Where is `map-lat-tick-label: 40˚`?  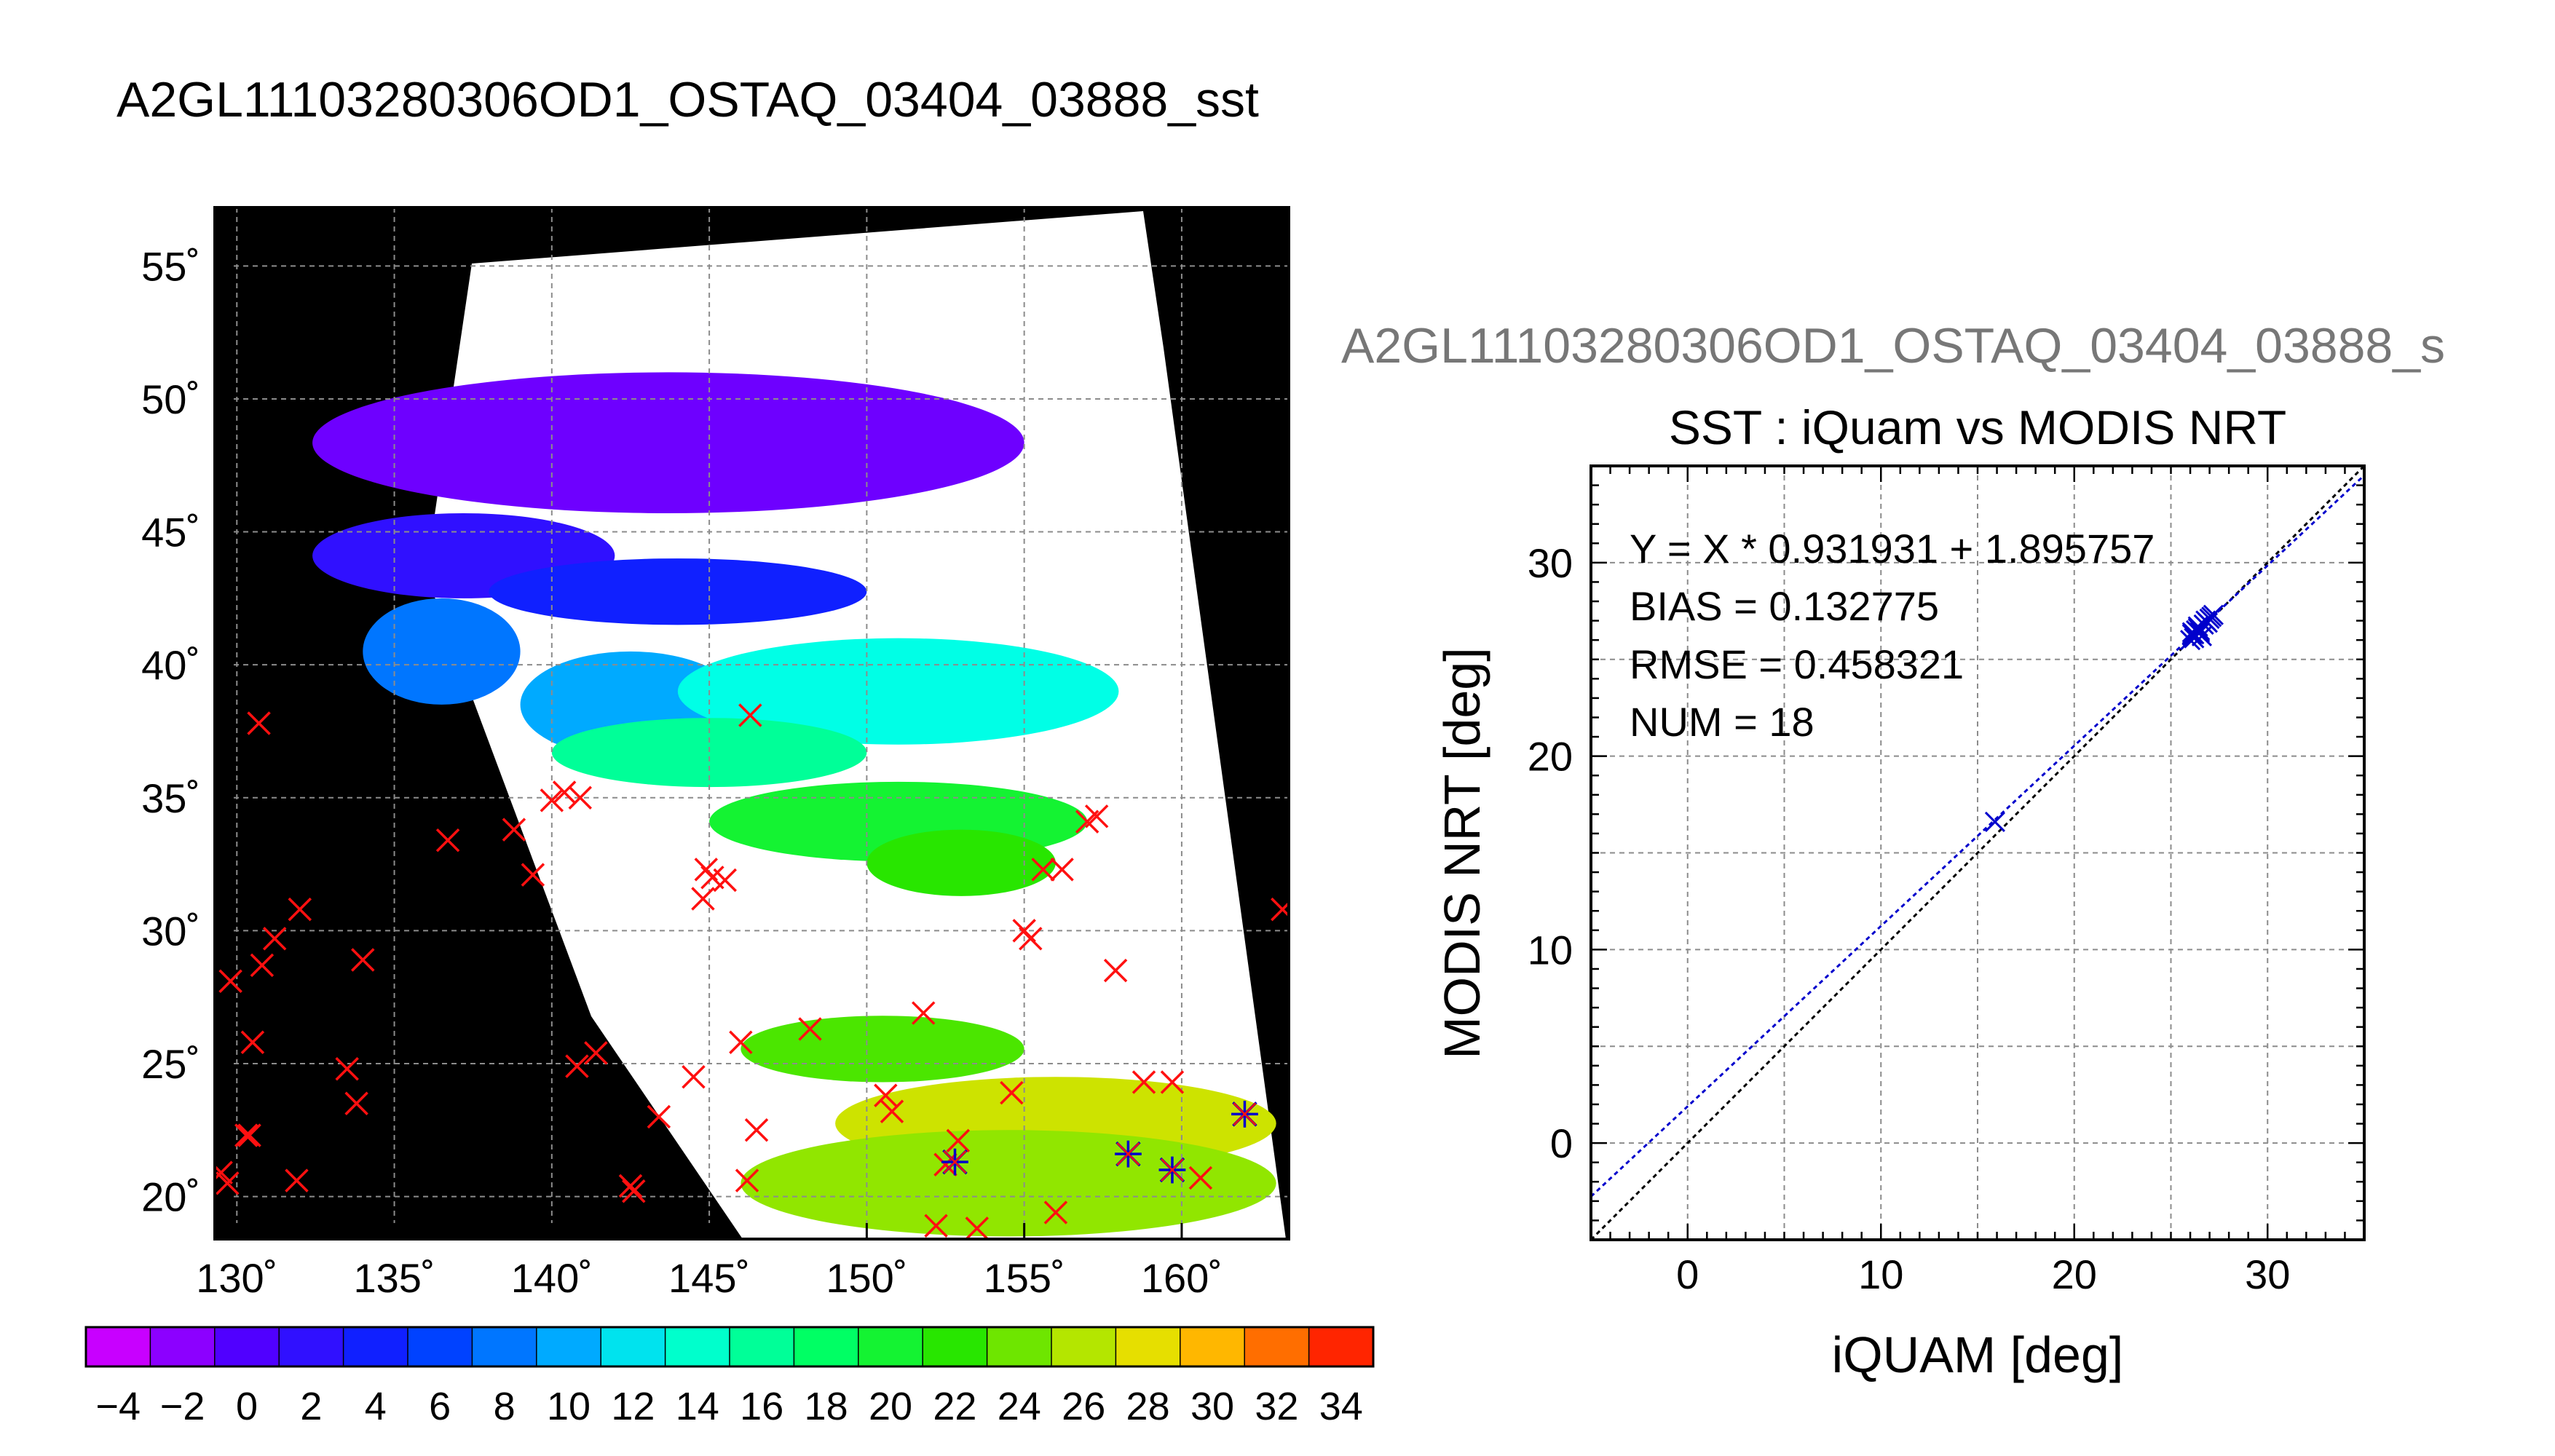
map-lat-tick-label: 40˚ is located at coordinates (170, 665).